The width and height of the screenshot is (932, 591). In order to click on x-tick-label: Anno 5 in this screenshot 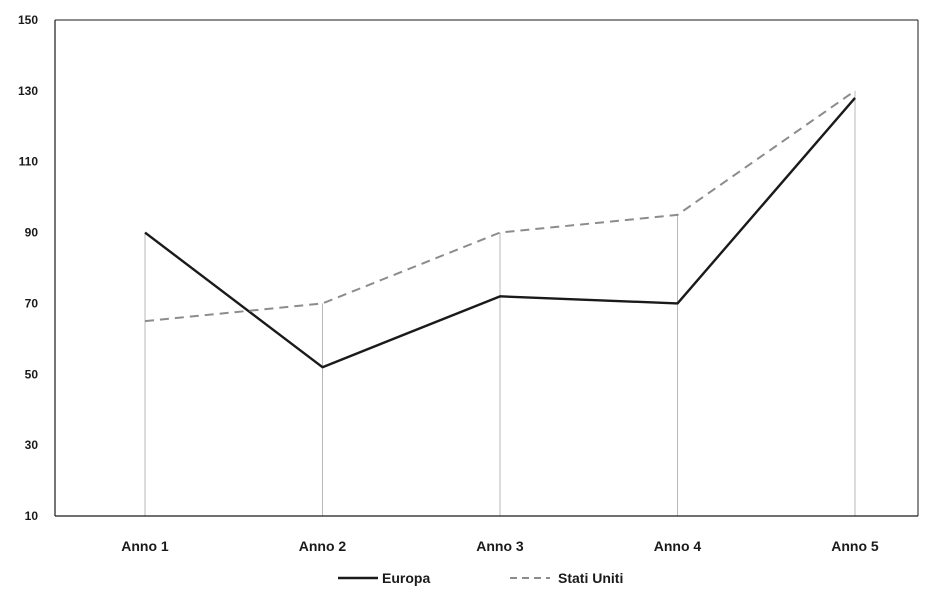, I will do `click(855, 546)`.